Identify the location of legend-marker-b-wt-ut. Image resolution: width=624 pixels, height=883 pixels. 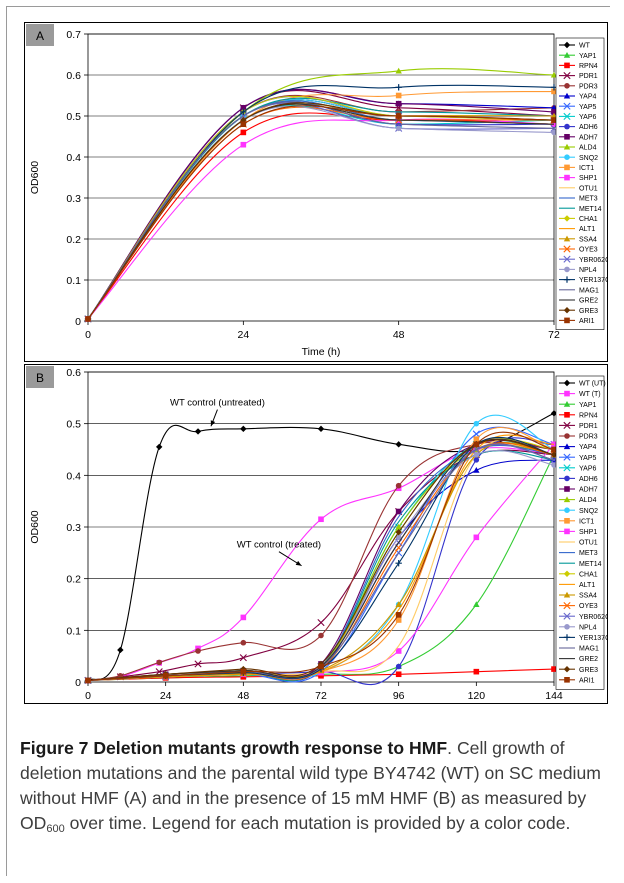
(567, 383).